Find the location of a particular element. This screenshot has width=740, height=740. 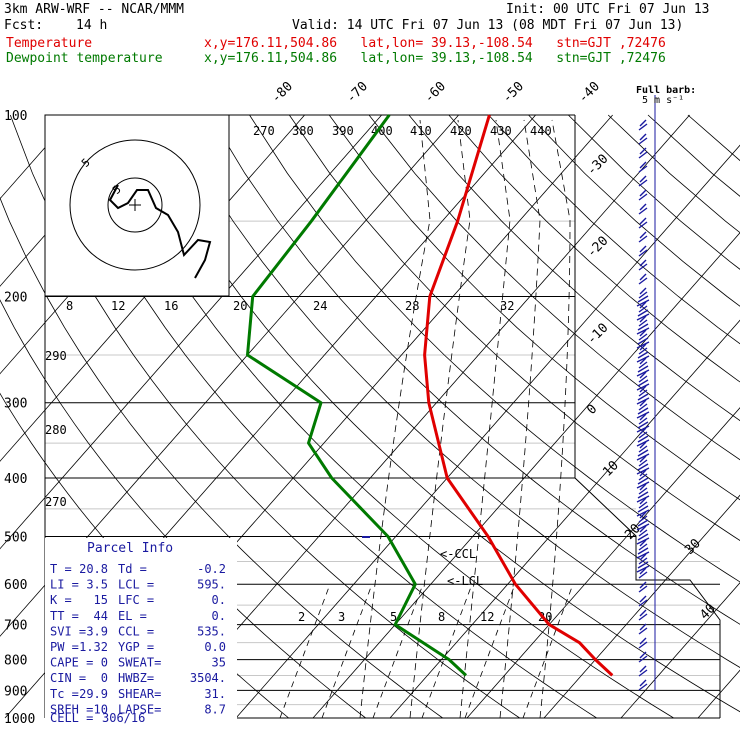

parcel-info-cell: LI = is located at coordinates (64, 585).